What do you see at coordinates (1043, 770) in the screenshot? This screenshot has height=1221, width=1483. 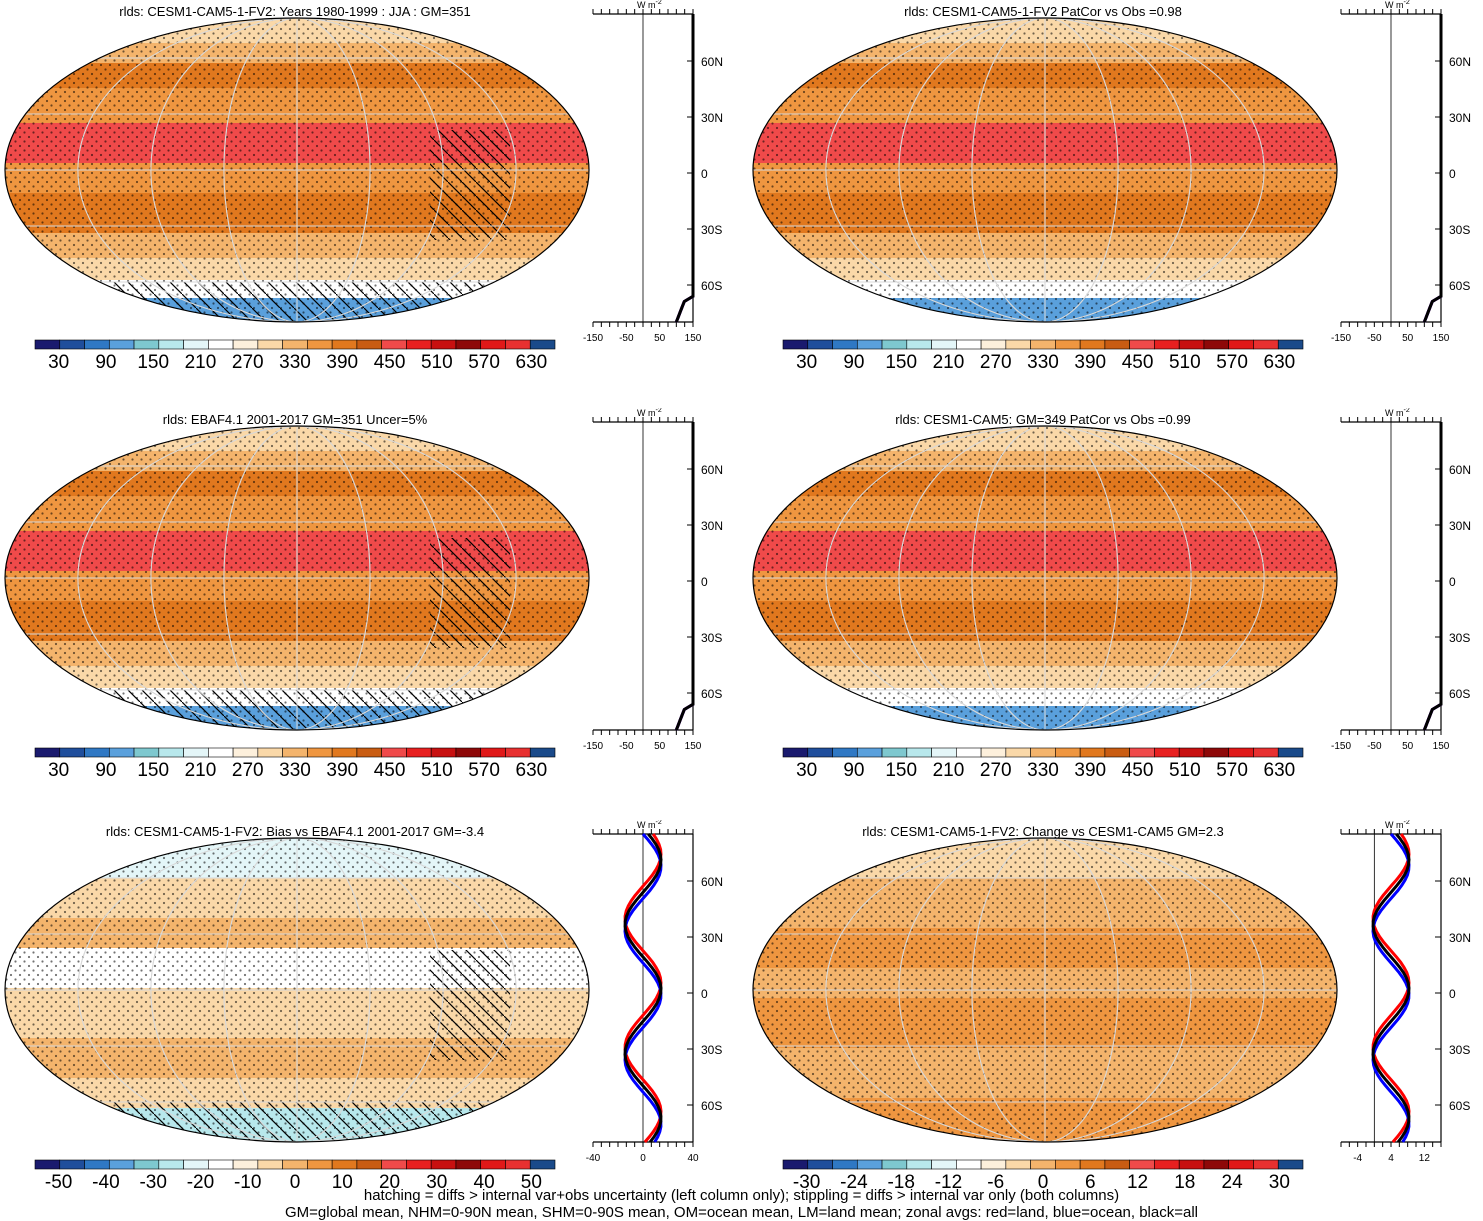 I see `colorbar-tick-label: 330` at bounding box center [1043, 770].